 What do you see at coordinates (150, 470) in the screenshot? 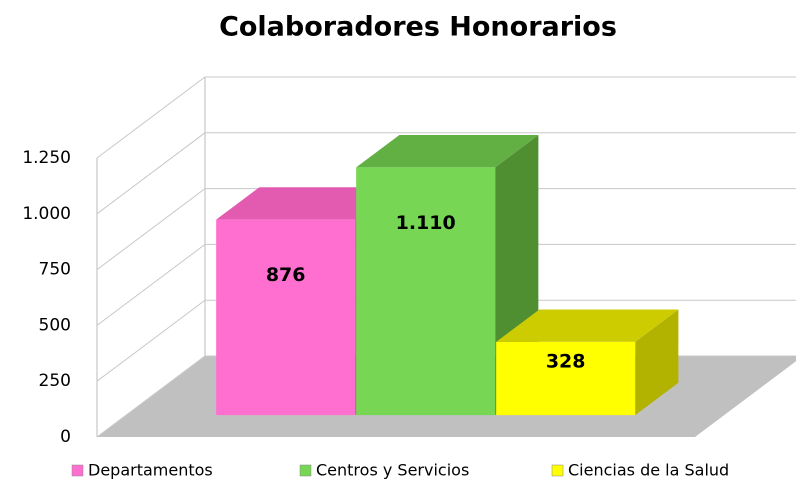
I see `legend-label: Departamentos` at bounding box center [150, 470].